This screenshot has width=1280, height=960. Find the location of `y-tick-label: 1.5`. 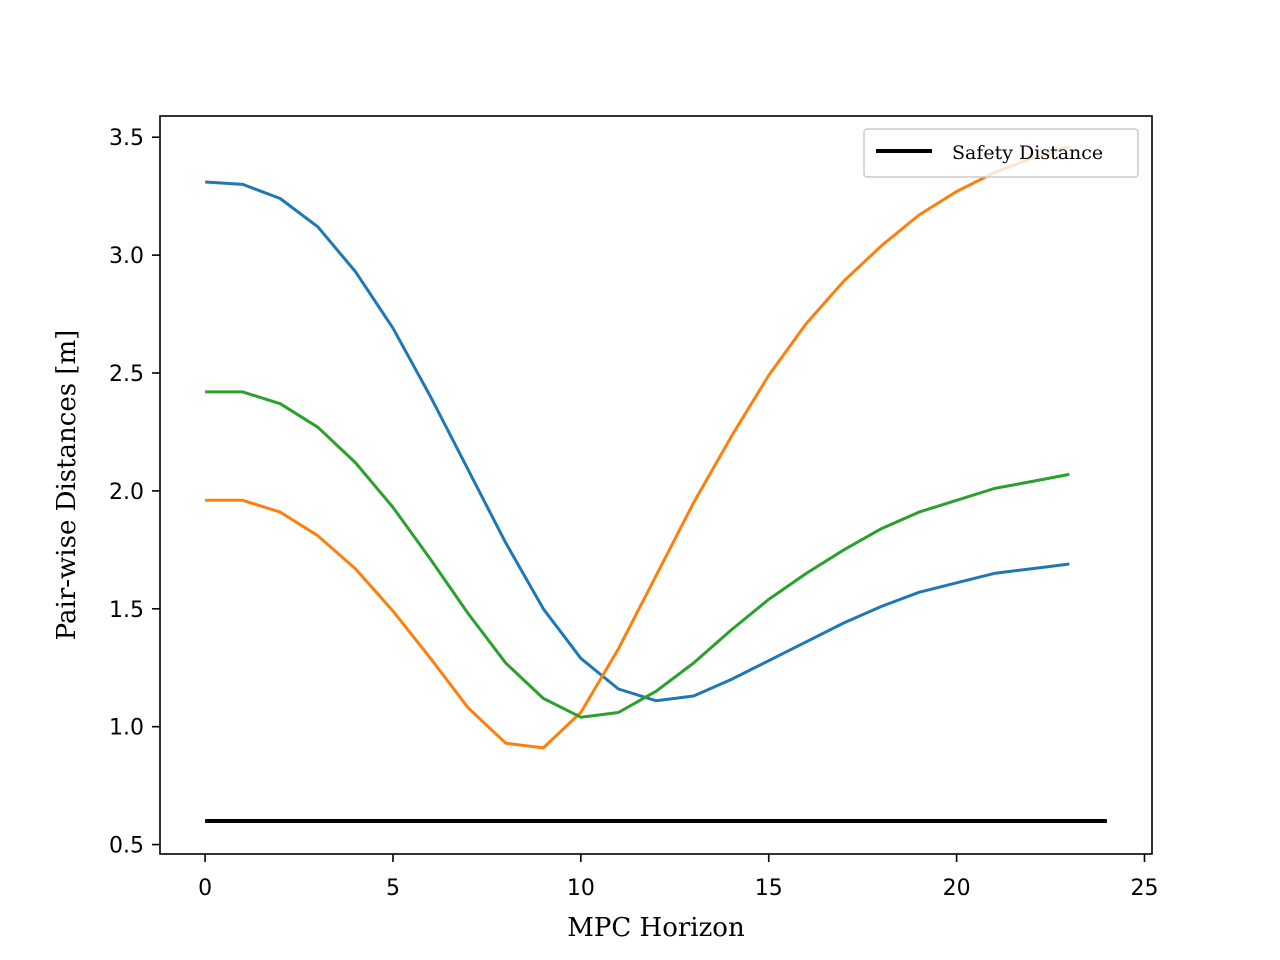

y-tick-label: 1.5 is located at coordinates (126, 610).